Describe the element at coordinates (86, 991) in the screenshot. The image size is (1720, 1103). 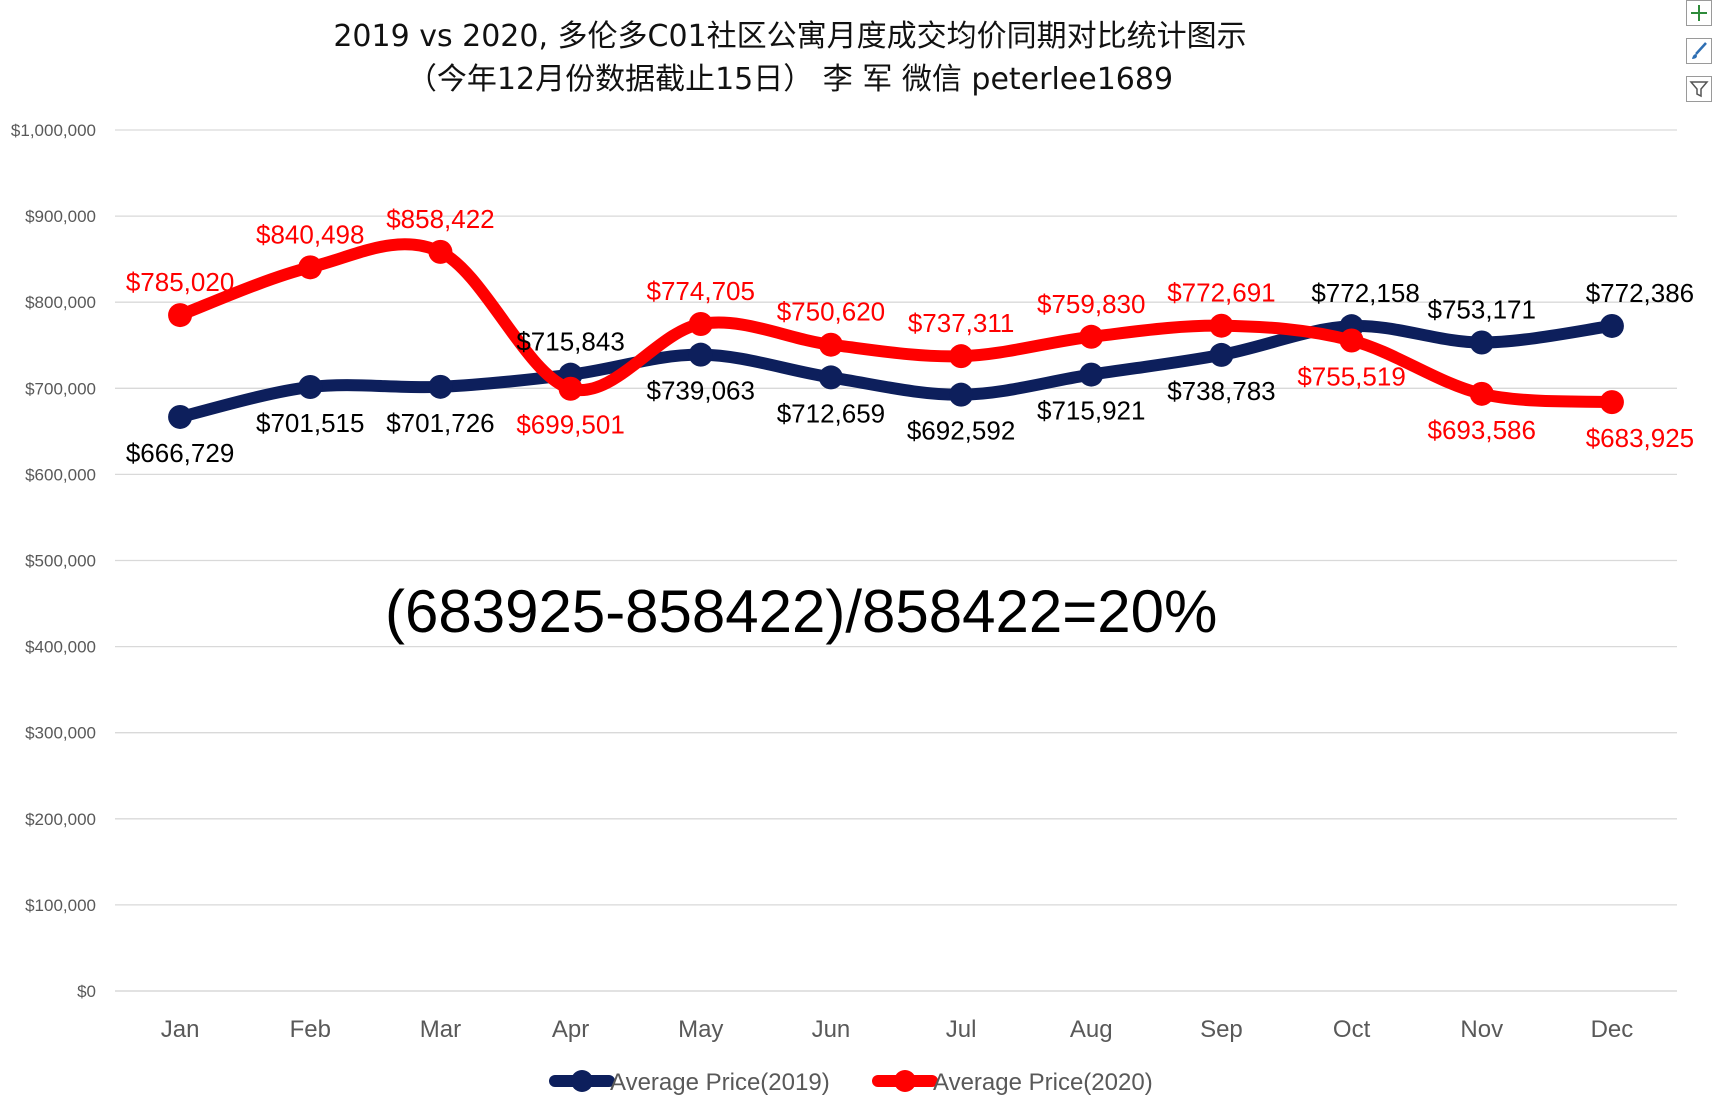
I see `y-tick-label: $0` at that location.